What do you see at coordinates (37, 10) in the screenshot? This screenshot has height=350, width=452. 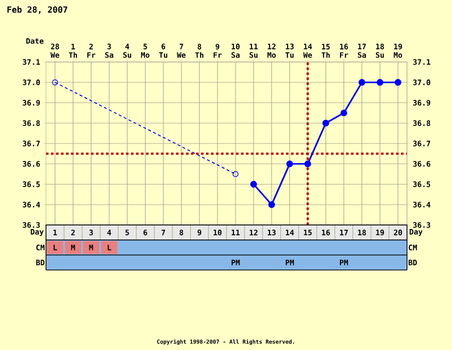 I see `chart-title: Feb 28, 2007` at bounding box center [37, 10].